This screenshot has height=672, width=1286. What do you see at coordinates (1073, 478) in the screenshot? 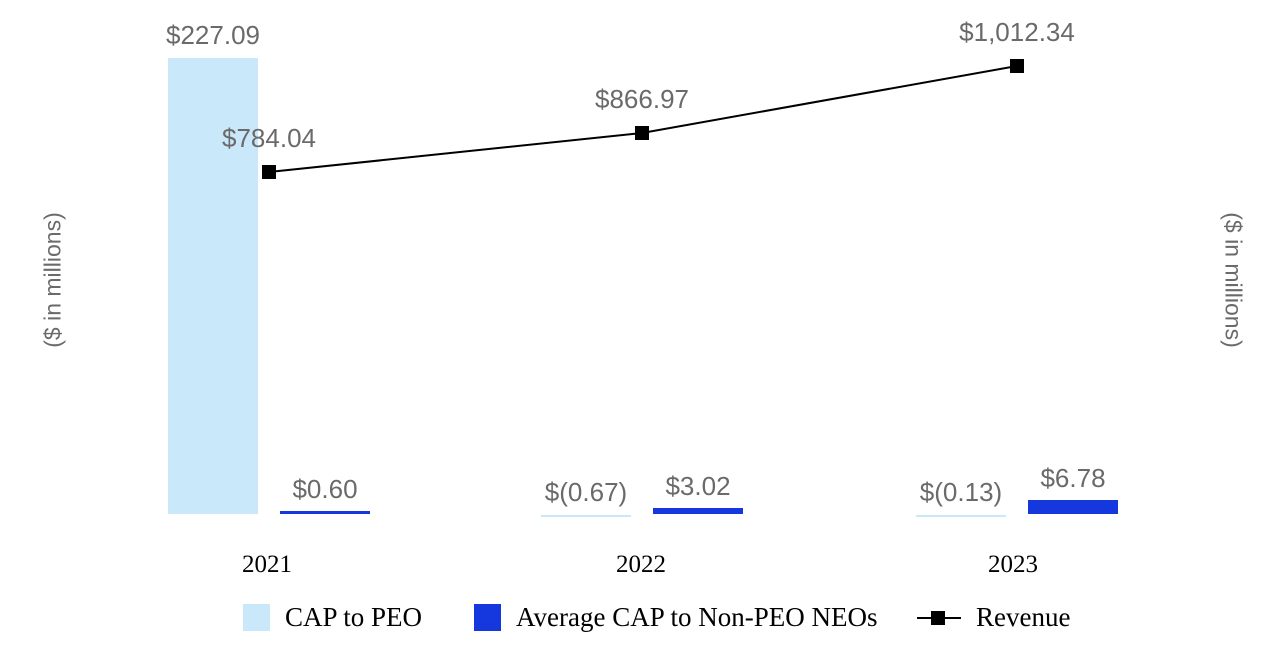
I see `value-label-non-peo-neos-2023: $6.78` at bounding box center [1073, 478].